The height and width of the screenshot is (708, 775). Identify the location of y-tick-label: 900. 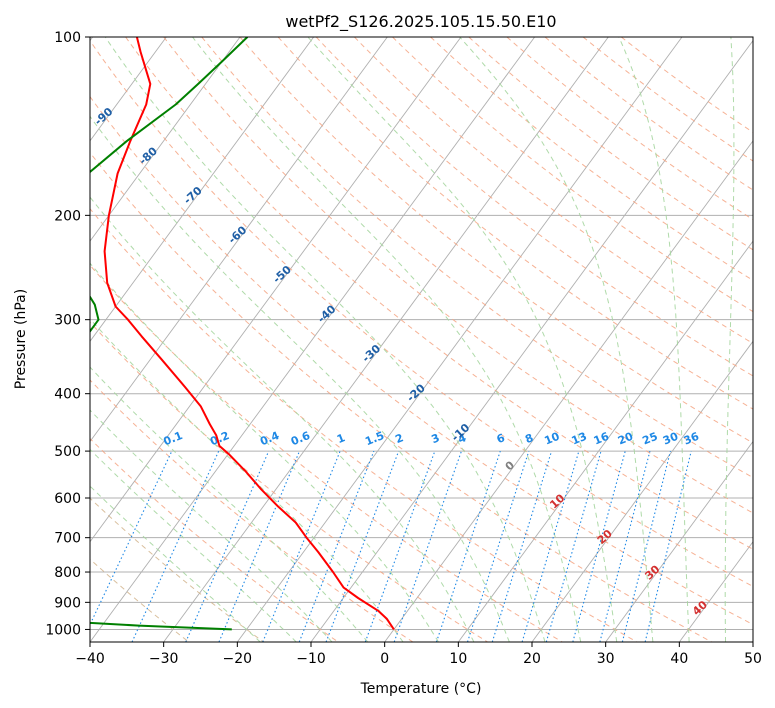
(67, 603).